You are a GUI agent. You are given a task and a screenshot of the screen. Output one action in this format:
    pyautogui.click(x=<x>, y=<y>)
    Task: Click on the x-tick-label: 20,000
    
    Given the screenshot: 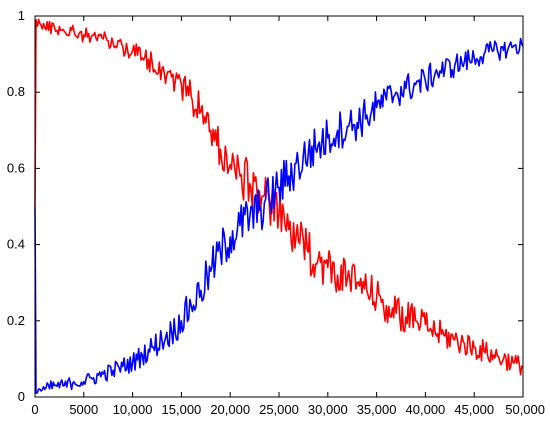 What is the action you would take?
    pyautogui.click(x=230, y=409)
    